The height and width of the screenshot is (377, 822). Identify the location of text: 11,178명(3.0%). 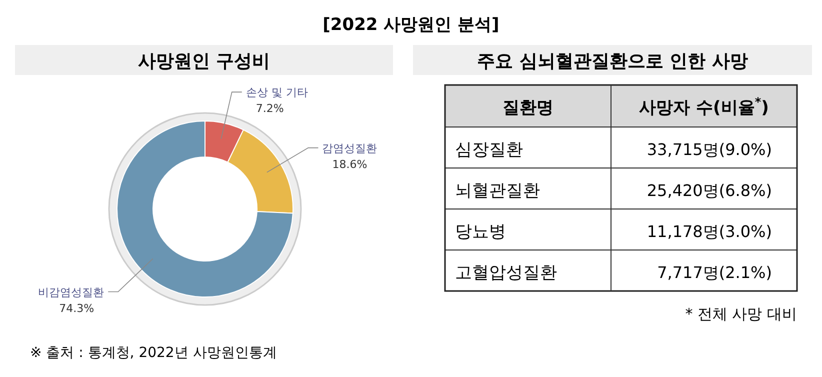
(709, 231).